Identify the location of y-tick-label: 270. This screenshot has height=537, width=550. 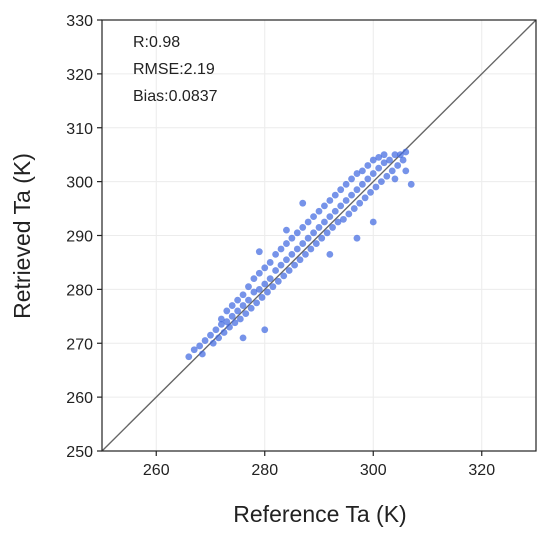
(79, 344).